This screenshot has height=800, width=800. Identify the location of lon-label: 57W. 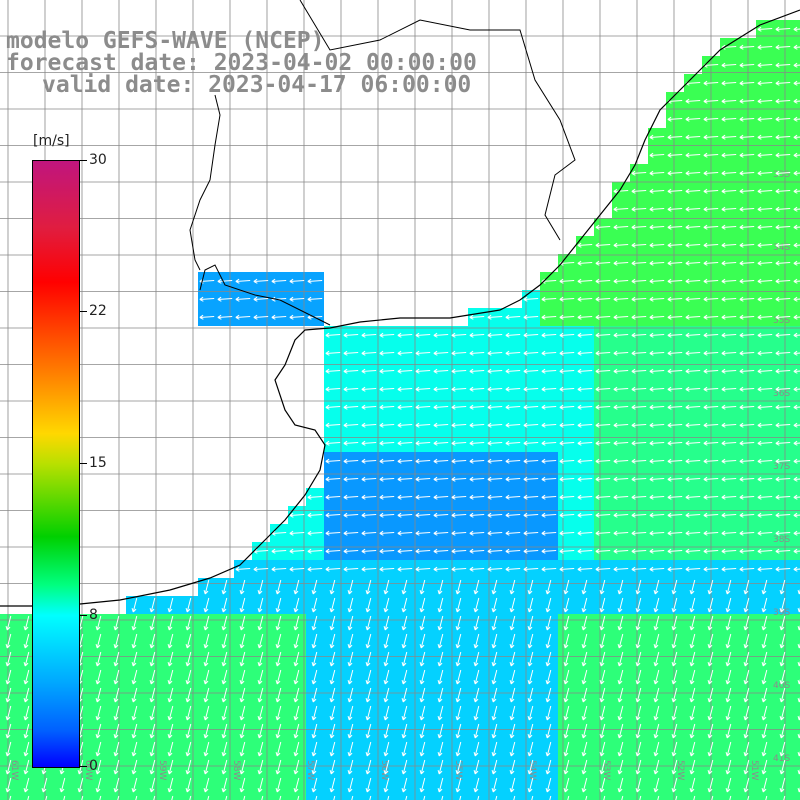
(310, 770).